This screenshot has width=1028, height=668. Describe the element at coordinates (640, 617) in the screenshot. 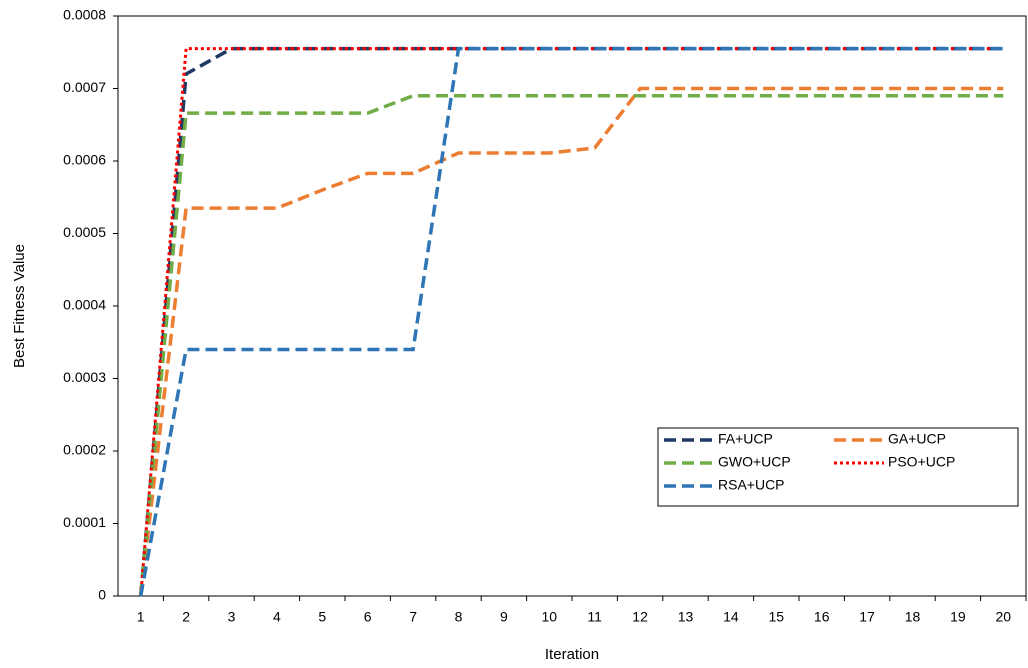

I see `x-tick-label: 12` at that location.